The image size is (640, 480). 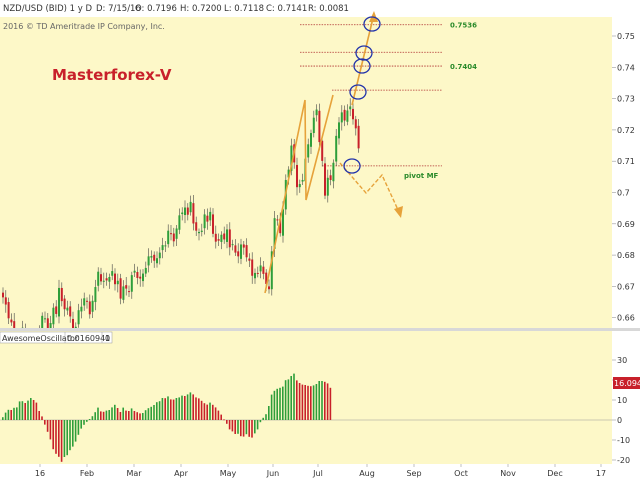 I want to click on oscillator-value: 0.0160941, so click(x=88, y=338).